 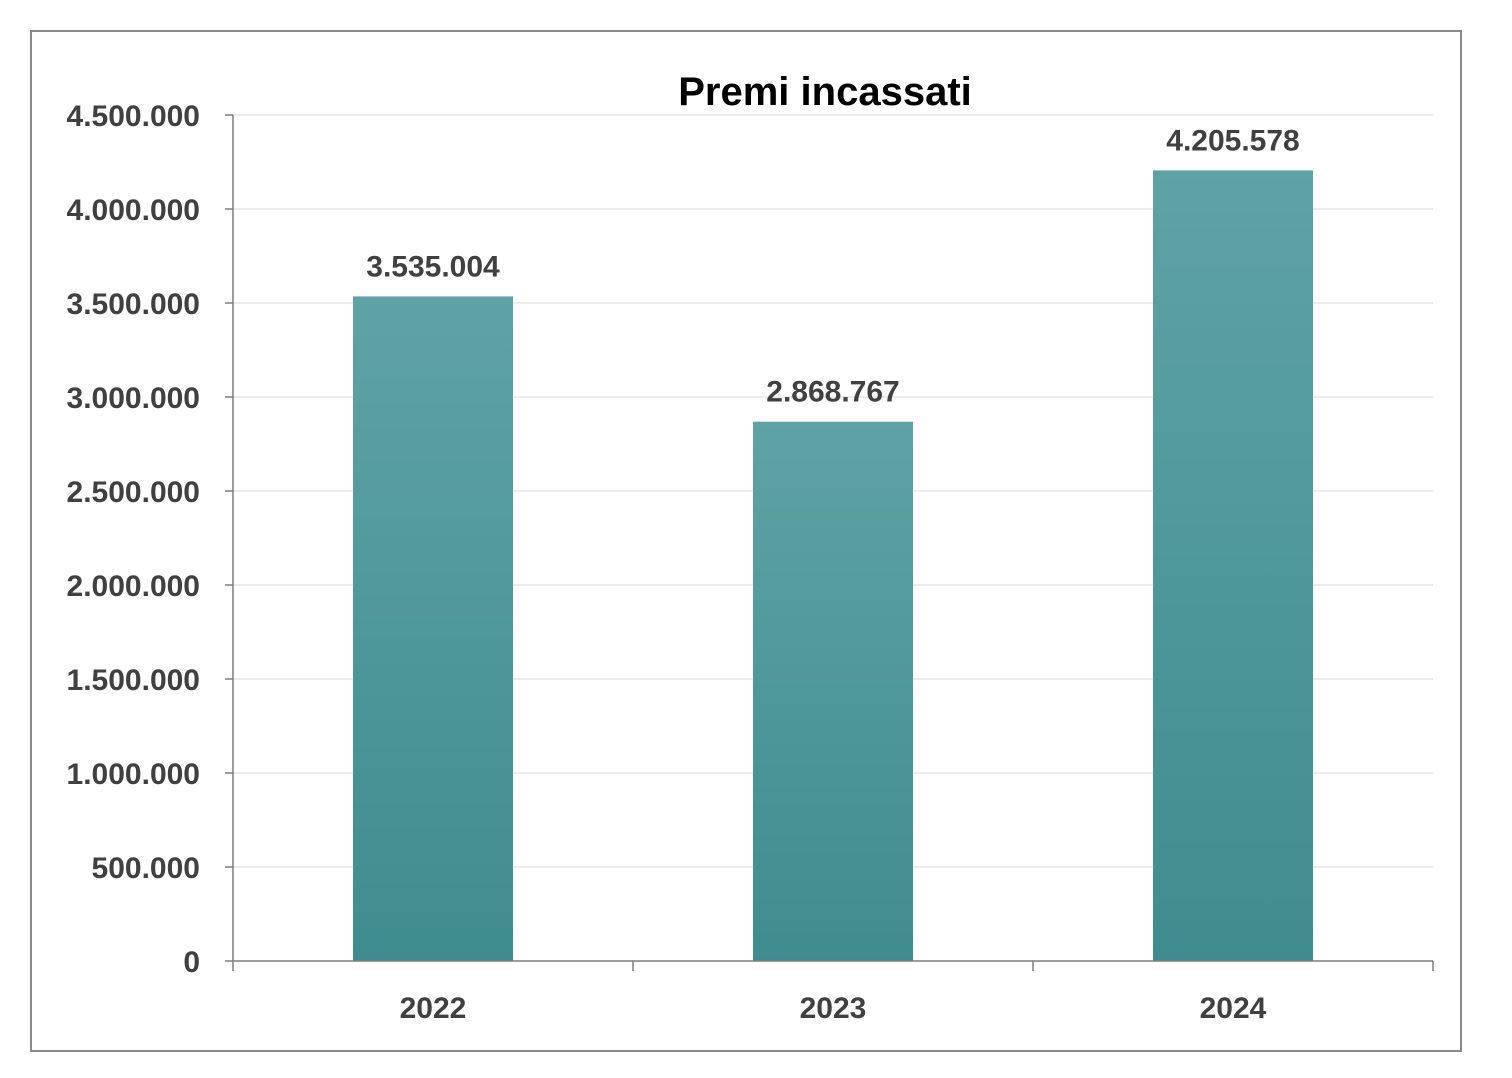 I want to click on y-tick-label: 4.000.000, so click(x=133, y=210).